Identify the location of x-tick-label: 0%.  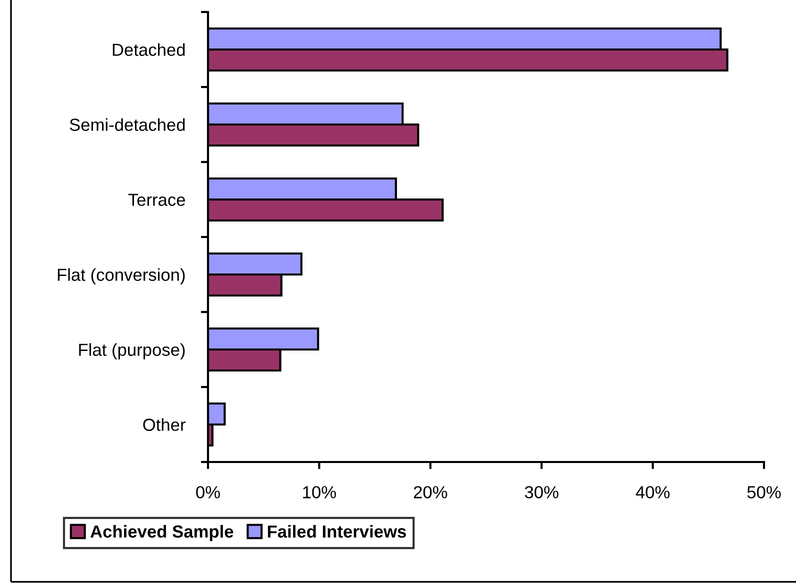
(208, 492).